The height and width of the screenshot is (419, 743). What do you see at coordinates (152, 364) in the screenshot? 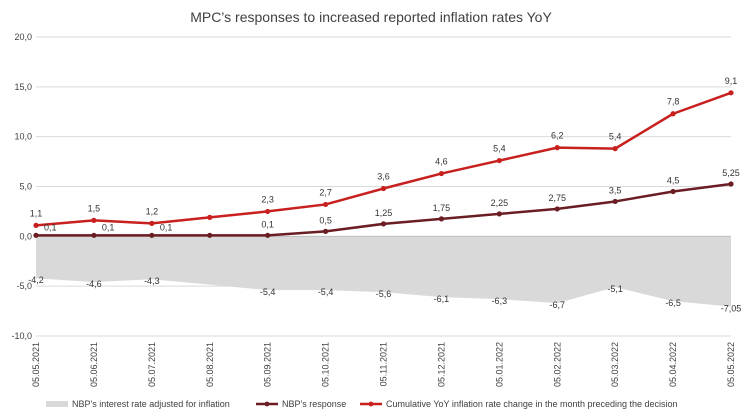
I see `x-tick-label: 05.07.2021` at bounding box center [152, 364].